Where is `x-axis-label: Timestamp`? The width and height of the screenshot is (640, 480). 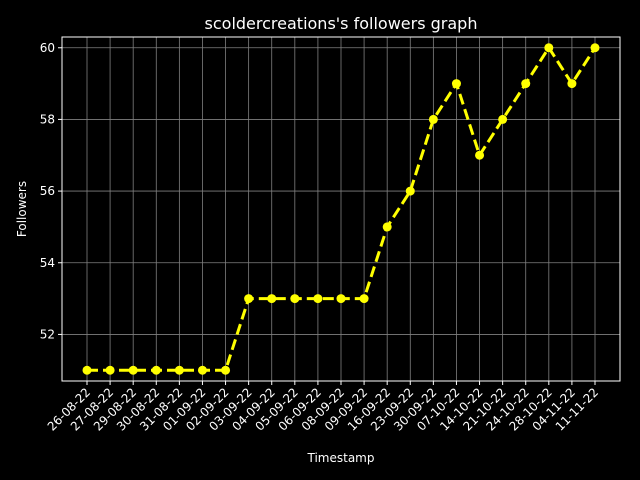
x-axis-label: Timestamp is located at coordinates (341, 458).